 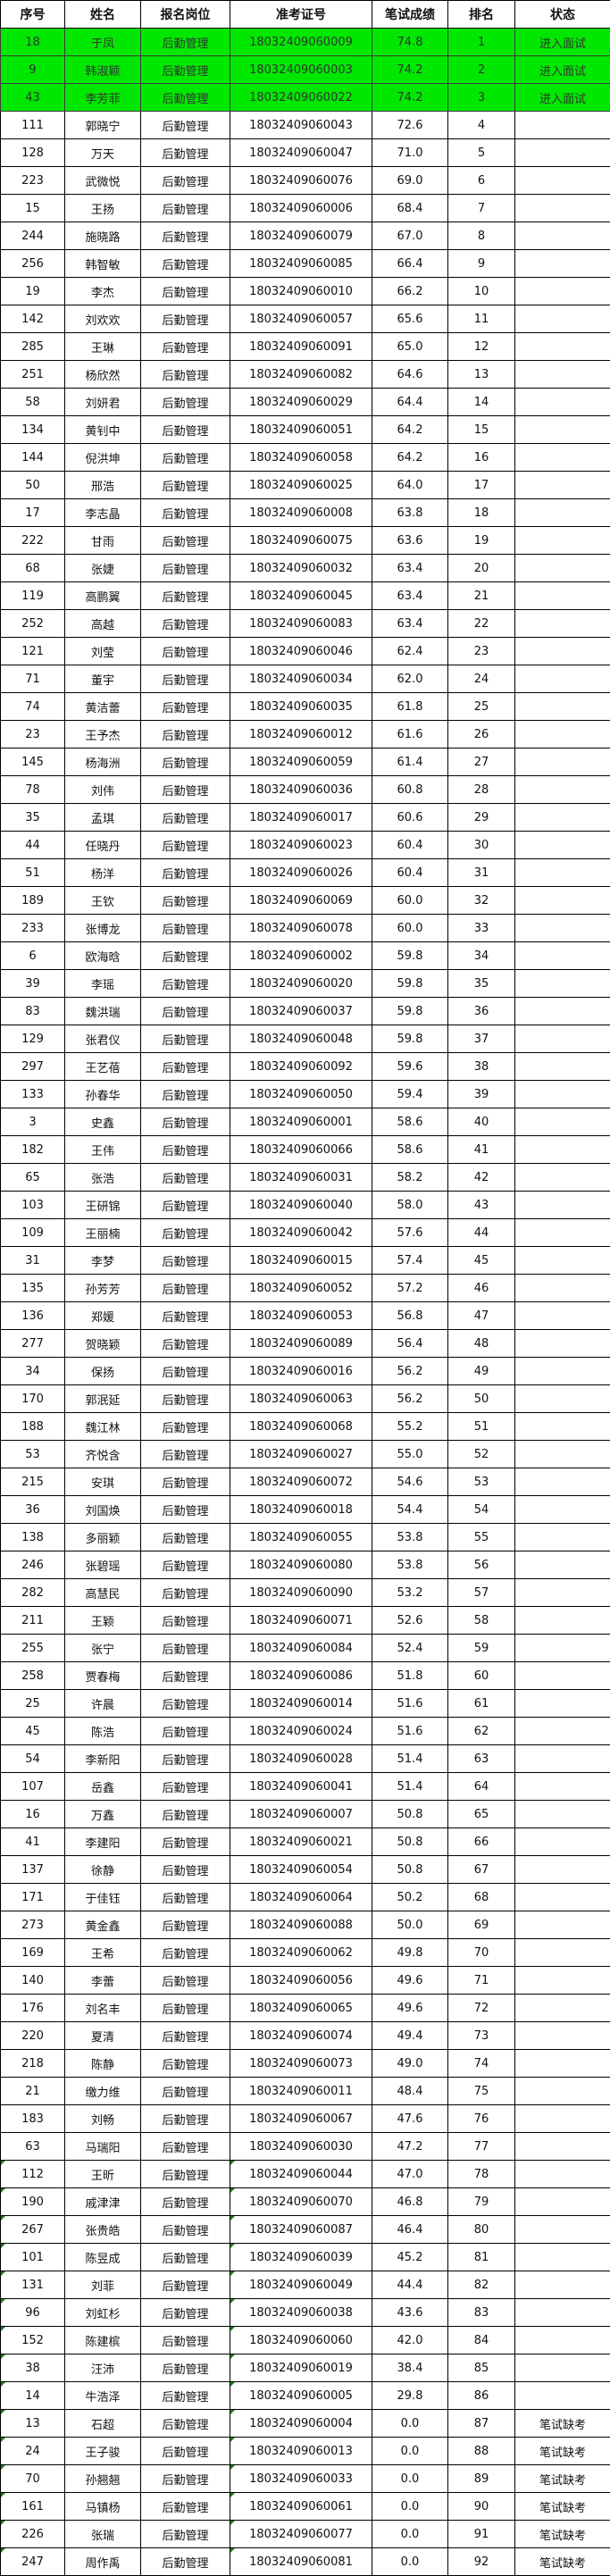 What do you see at coordinates (481, 2424) in the screenshot?
I see `cell-rank: 87` at bounding box center [481, 2424].